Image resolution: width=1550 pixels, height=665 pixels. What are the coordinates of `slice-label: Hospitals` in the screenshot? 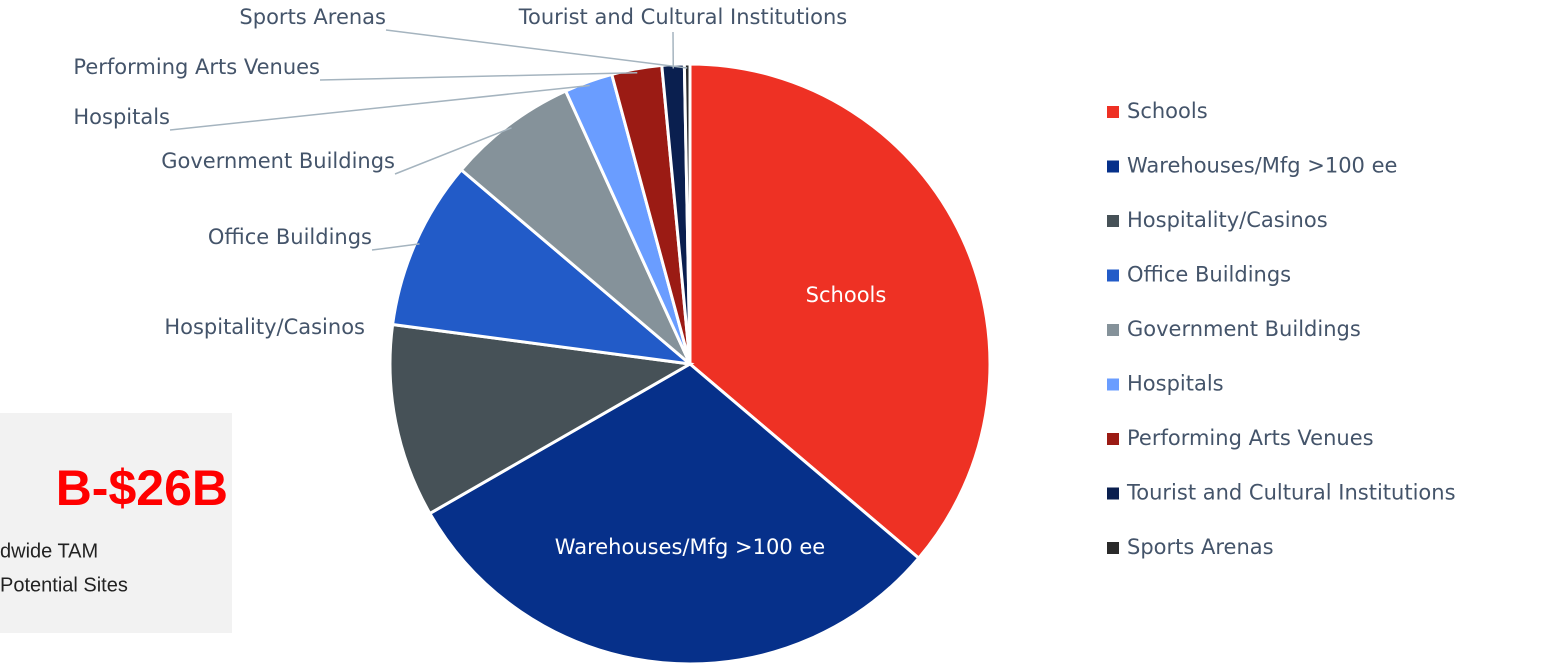 It's located at (121, 117).